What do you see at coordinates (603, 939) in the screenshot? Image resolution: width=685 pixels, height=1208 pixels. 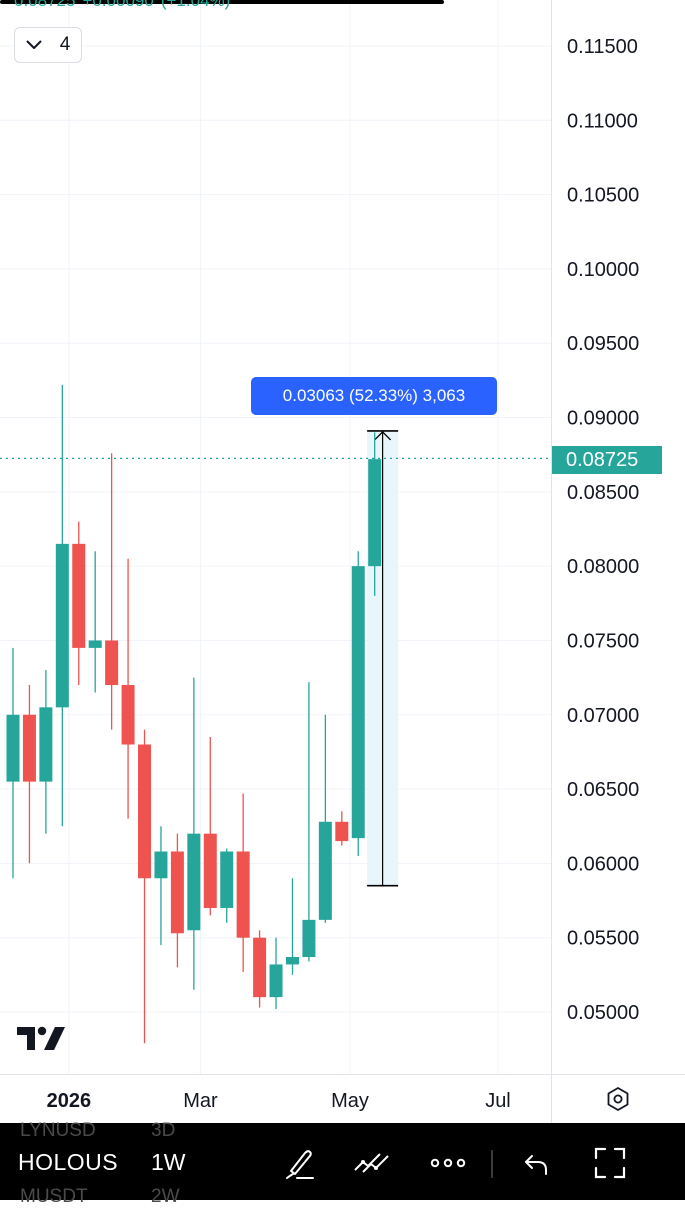 I see `price-tick-label: 0.05500` at bounding box center [603, 939].